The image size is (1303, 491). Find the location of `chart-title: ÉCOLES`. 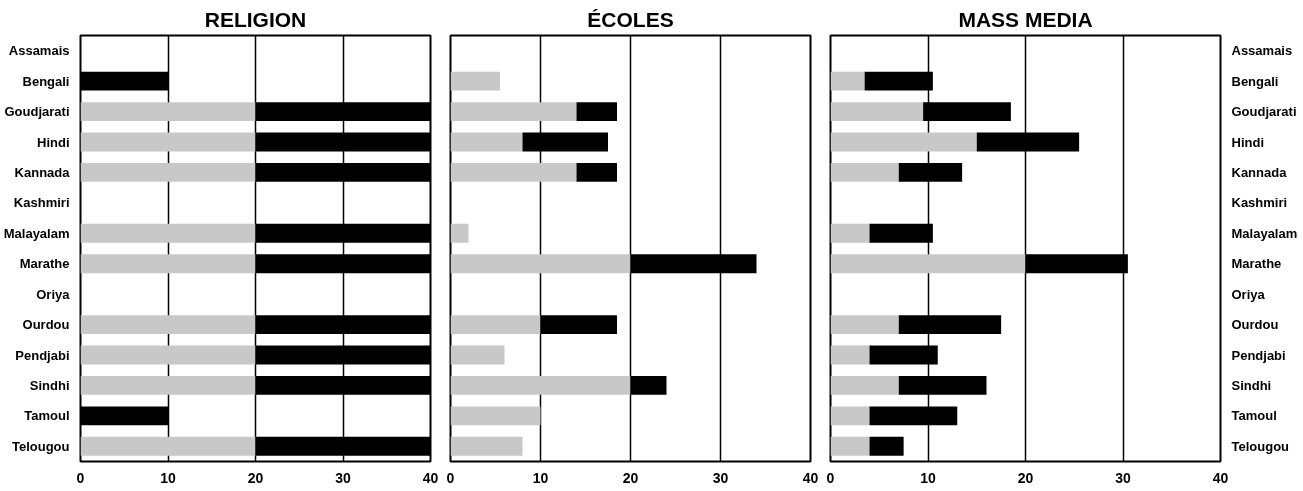

chart-title: ÉCOLES is located at coordinates (630, 19).